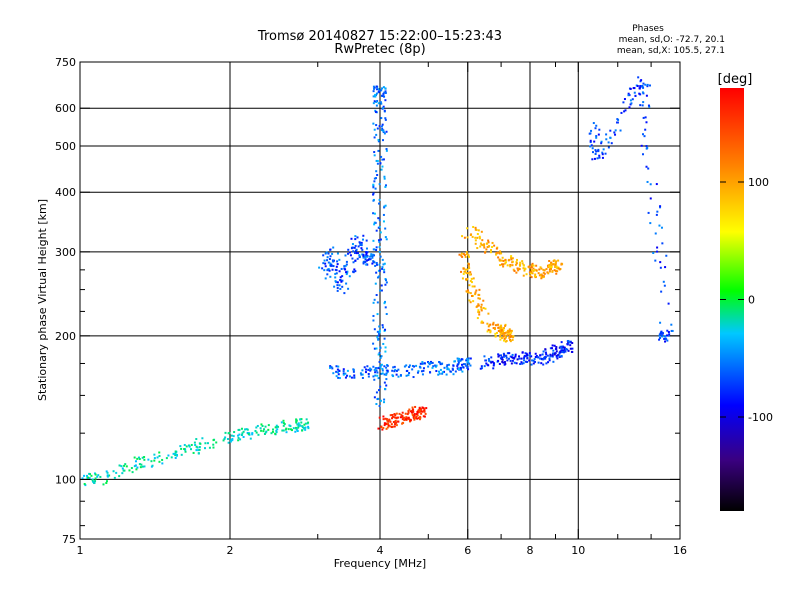  I want to click on stats-line-x: mean, sd,X: 105.5, 27.1, so click(671, 51).